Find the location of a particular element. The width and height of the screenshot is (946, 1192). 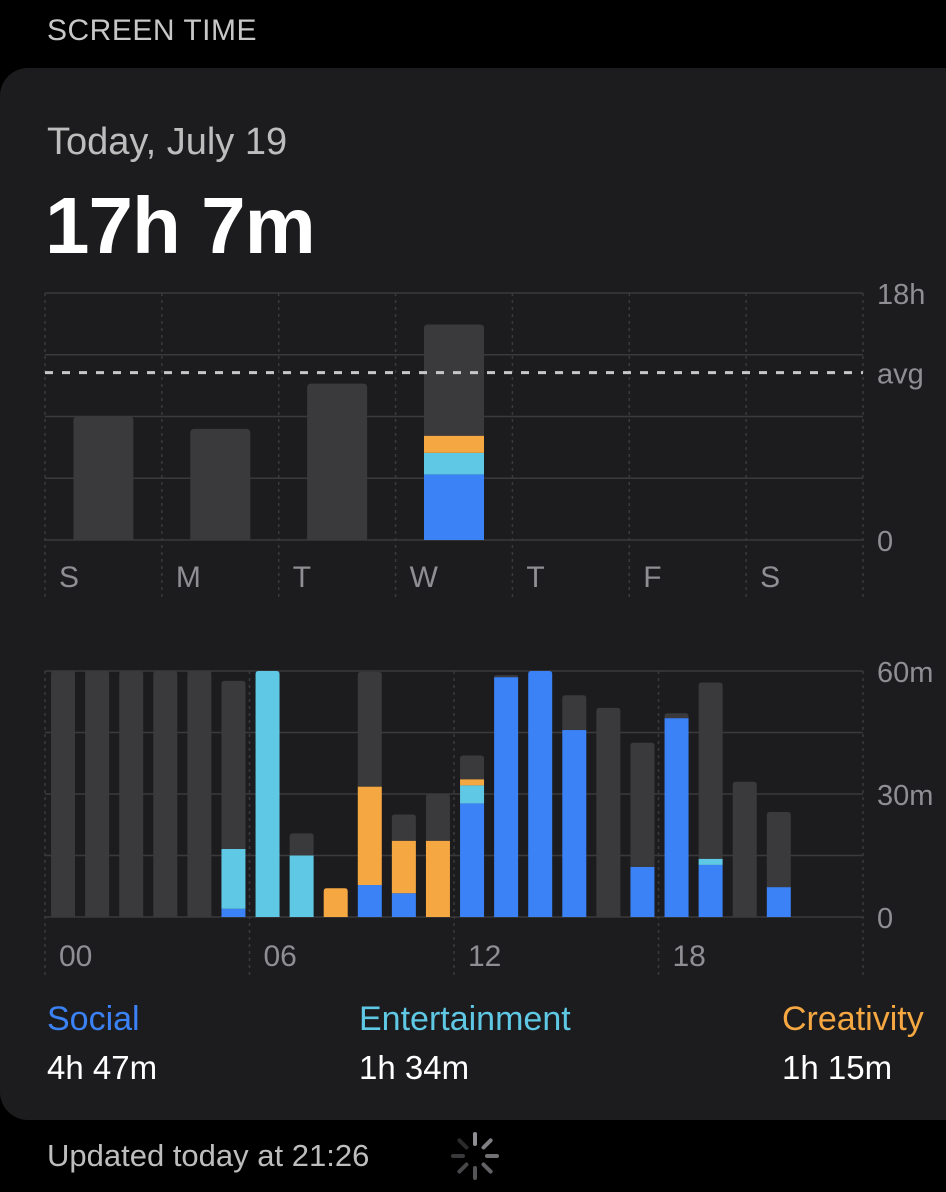

weekly-x-label: W is located at coordinates (424, 577).